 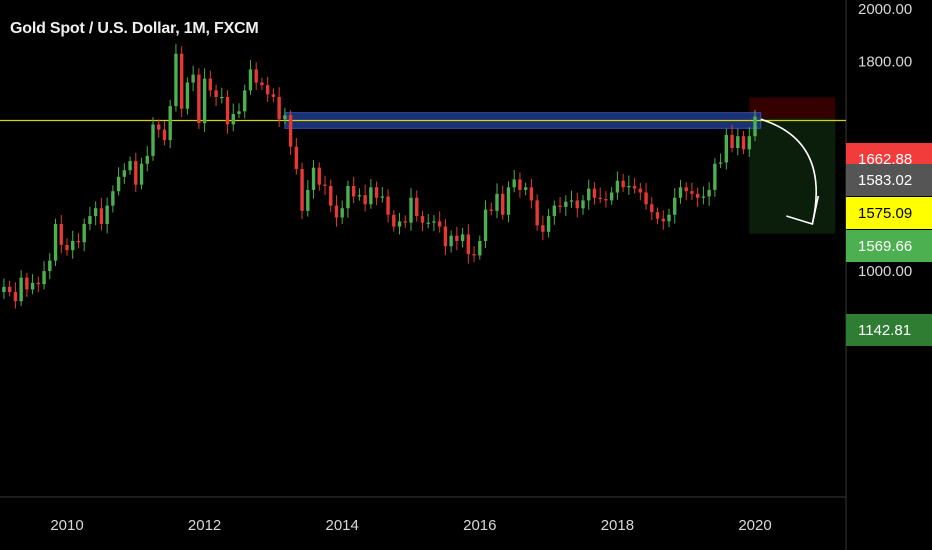 What do you see at coordinates (342, 525) in the screenshot?
I see `x-tick-label: 2014` at bounding box center [342, 525].